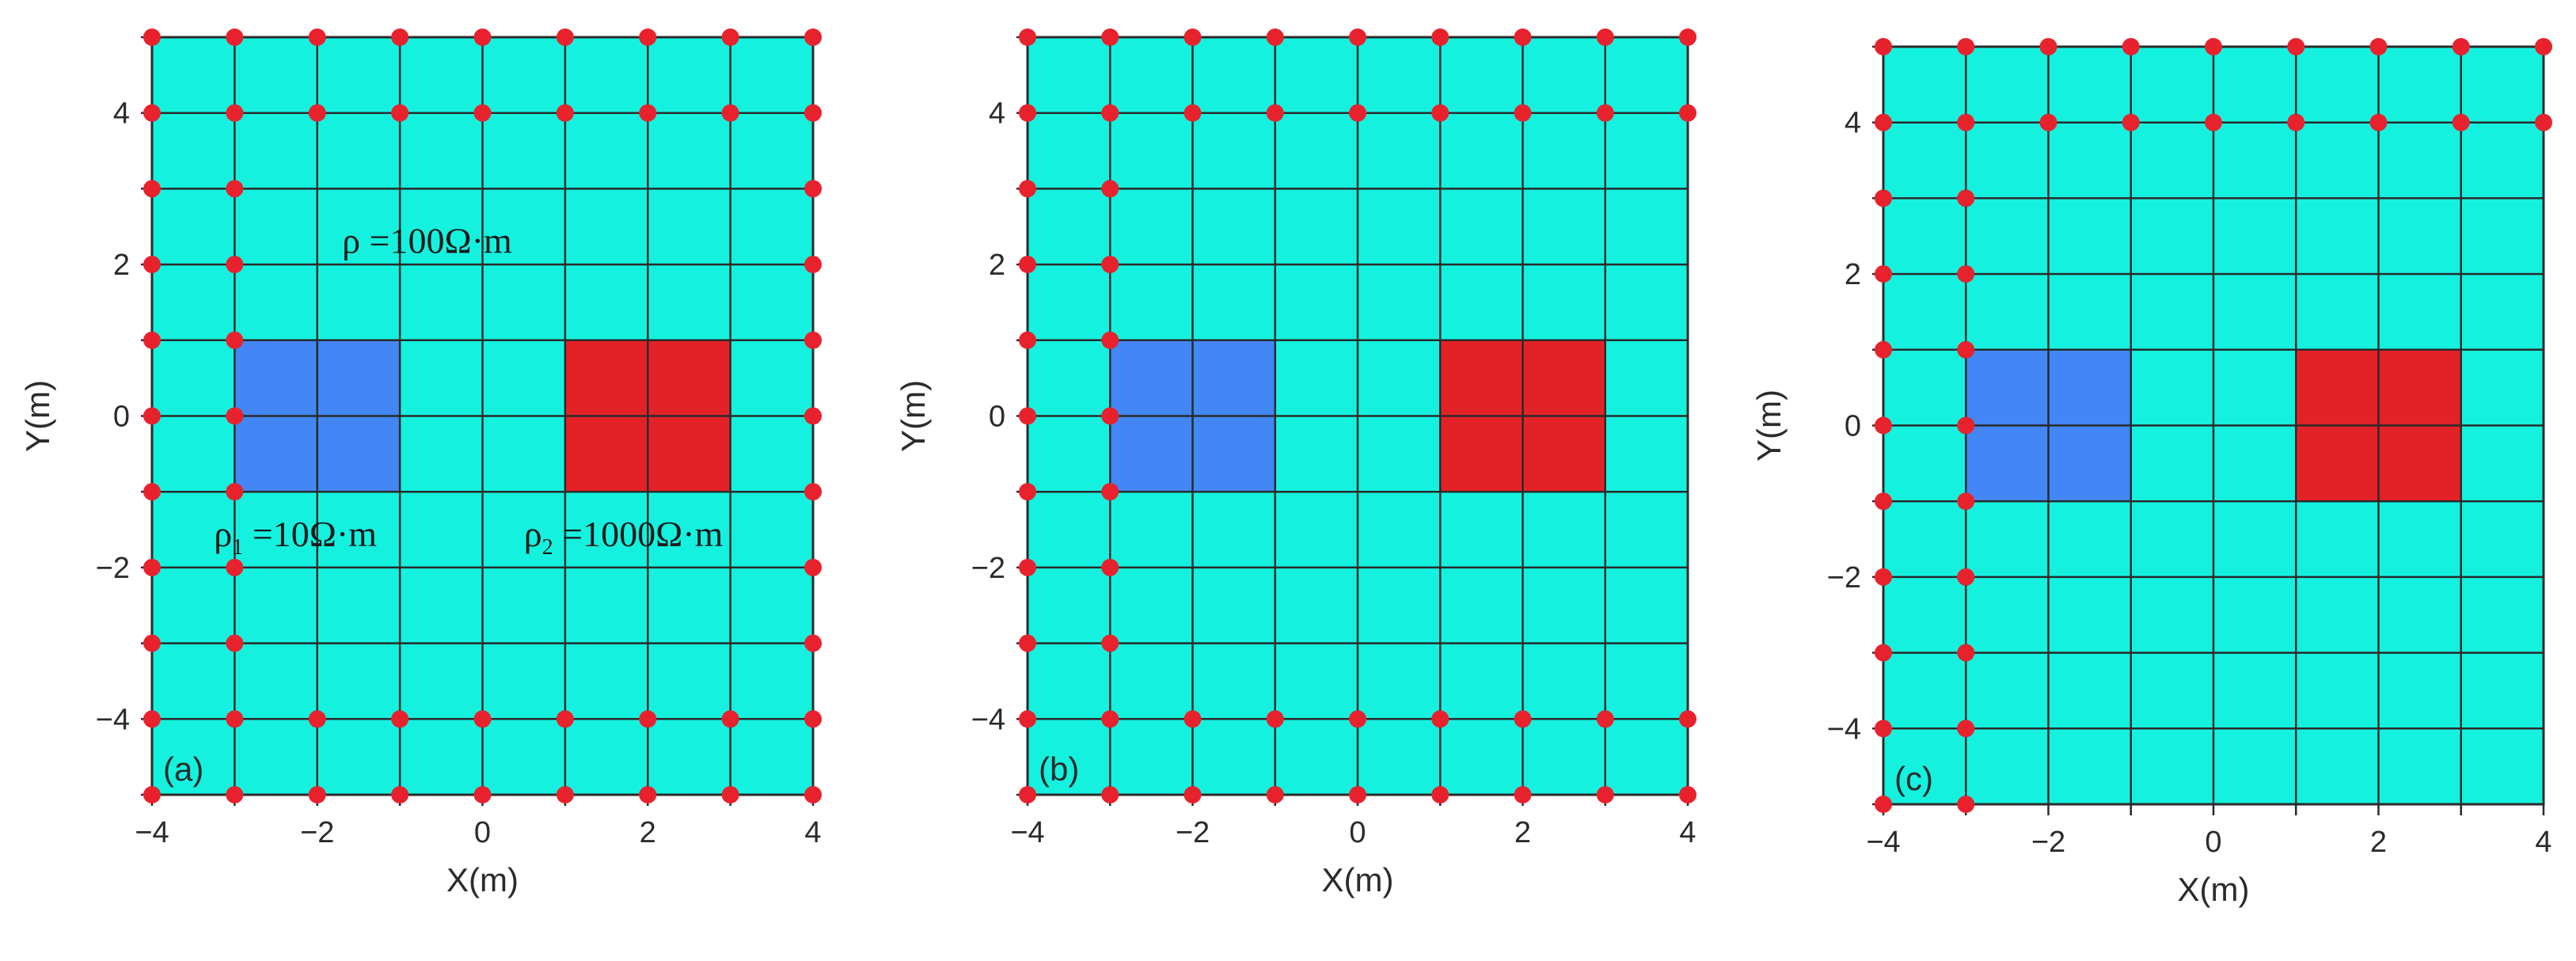  What do you see at coordinates (997, 265) in the screenshot?
I see `y-tick-label: 2` at bounding box center [997, 265].